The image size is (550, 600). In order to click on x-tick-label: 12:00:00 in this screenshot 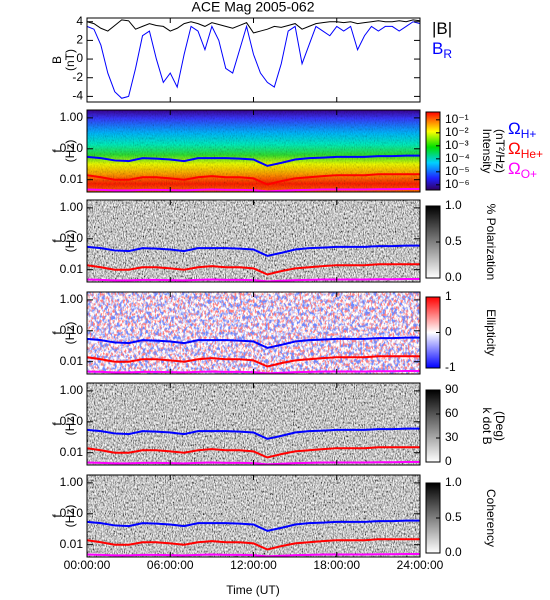, I will do `click(253, 565)`.